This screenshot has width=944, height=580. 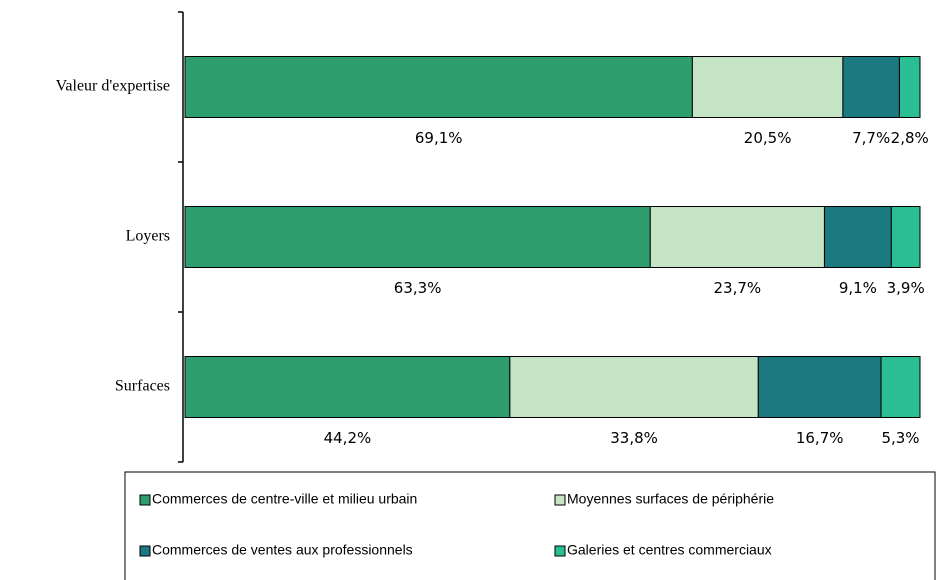 I want to click on value-label: 3,9%, so click(x=906, y=288).